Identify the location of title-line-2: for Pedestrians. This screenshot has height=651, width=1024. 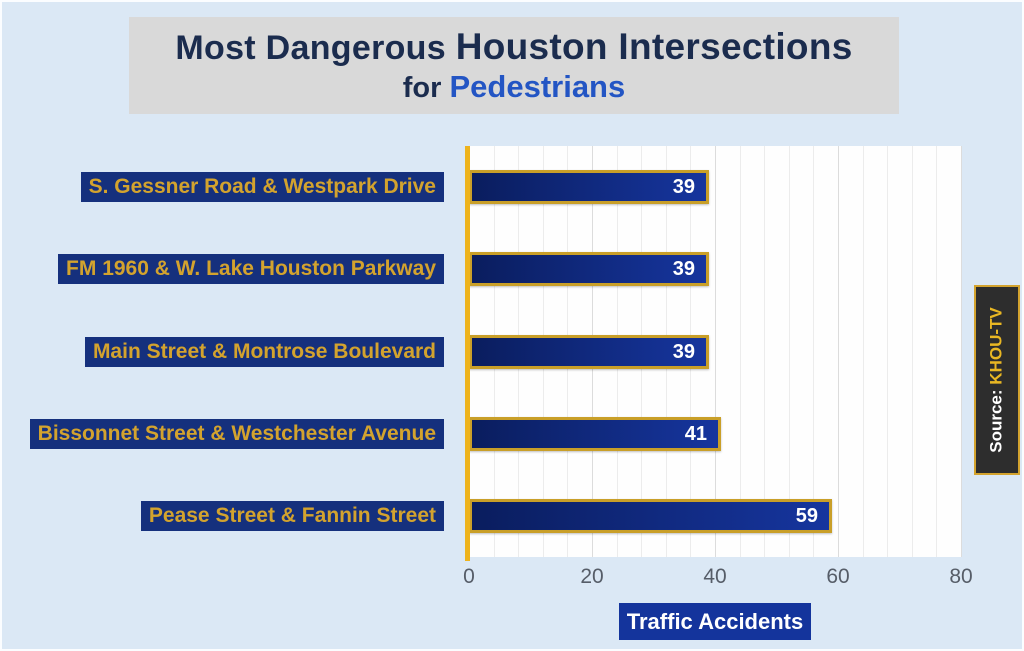
(514, 87).